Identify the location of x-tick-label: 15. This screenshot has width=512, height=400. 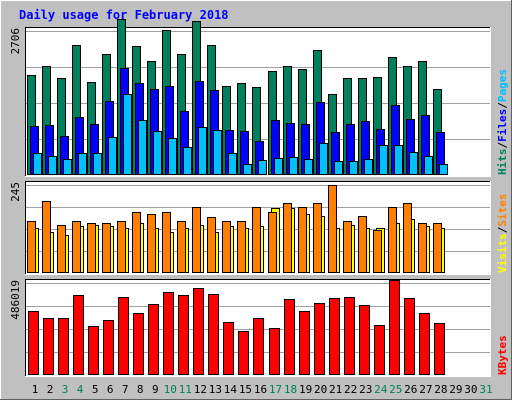
(245, 389).